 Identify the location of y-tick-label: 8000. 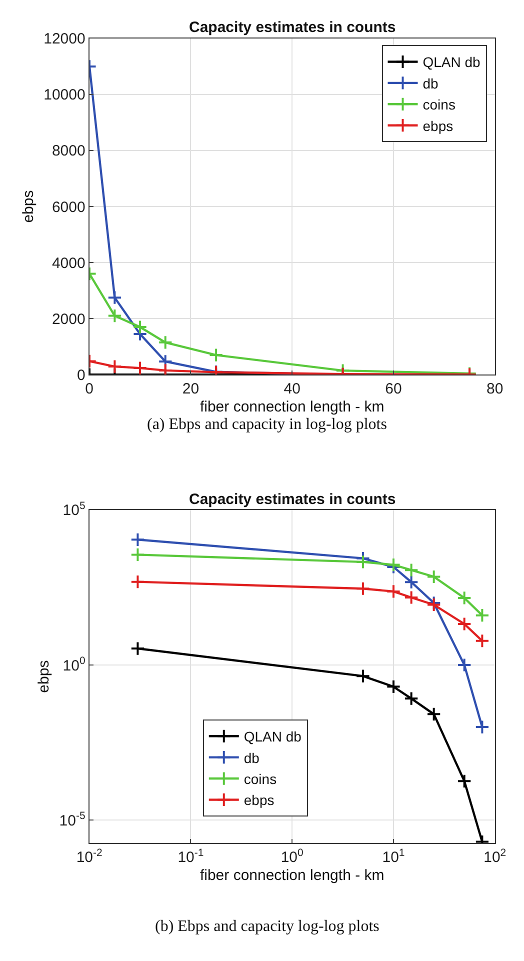
(69, 151).